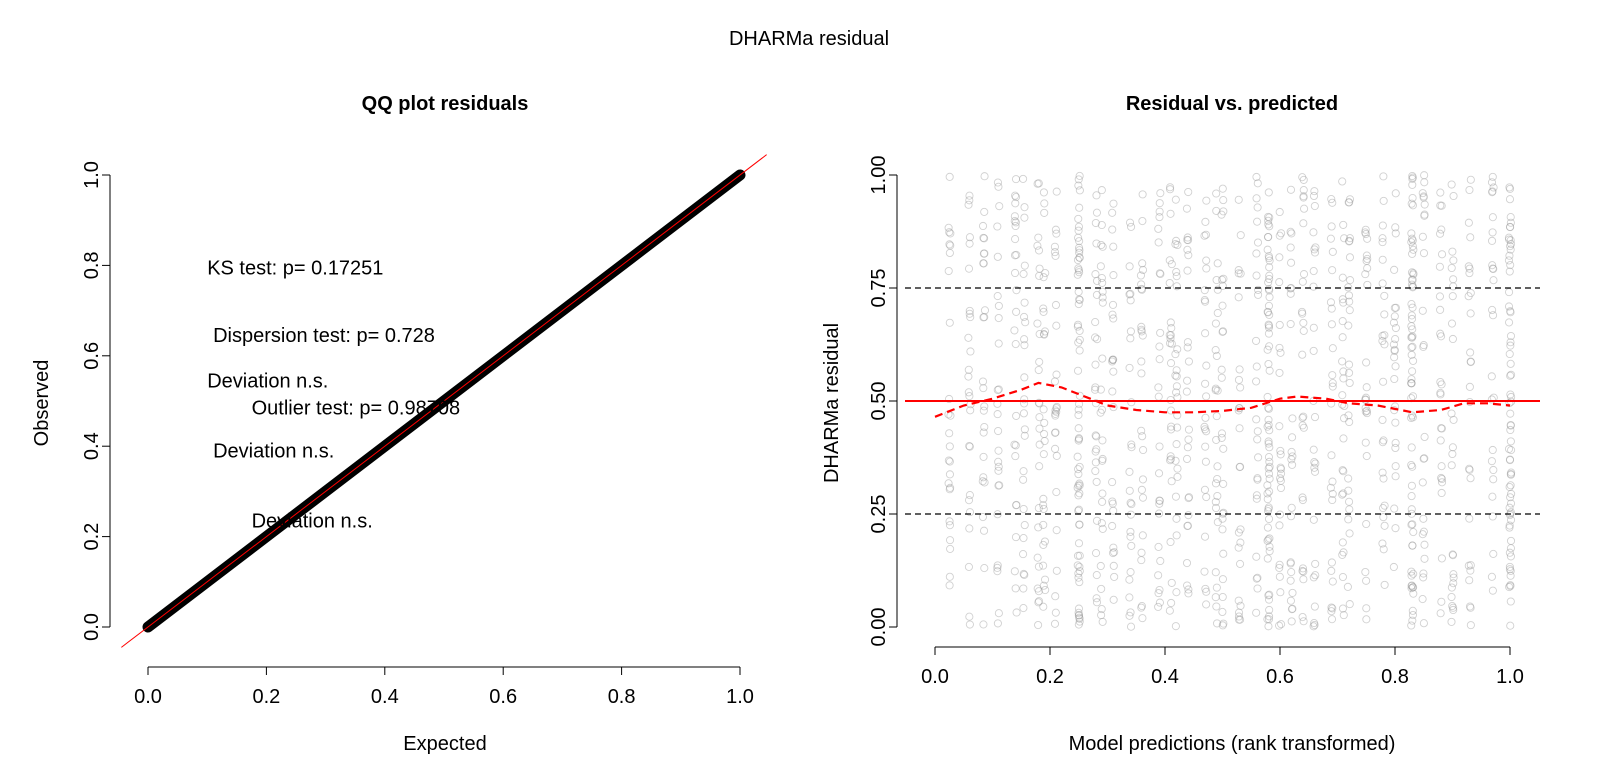  I want to click on qq-x-tick-label: 0.0, so click(148, 697).